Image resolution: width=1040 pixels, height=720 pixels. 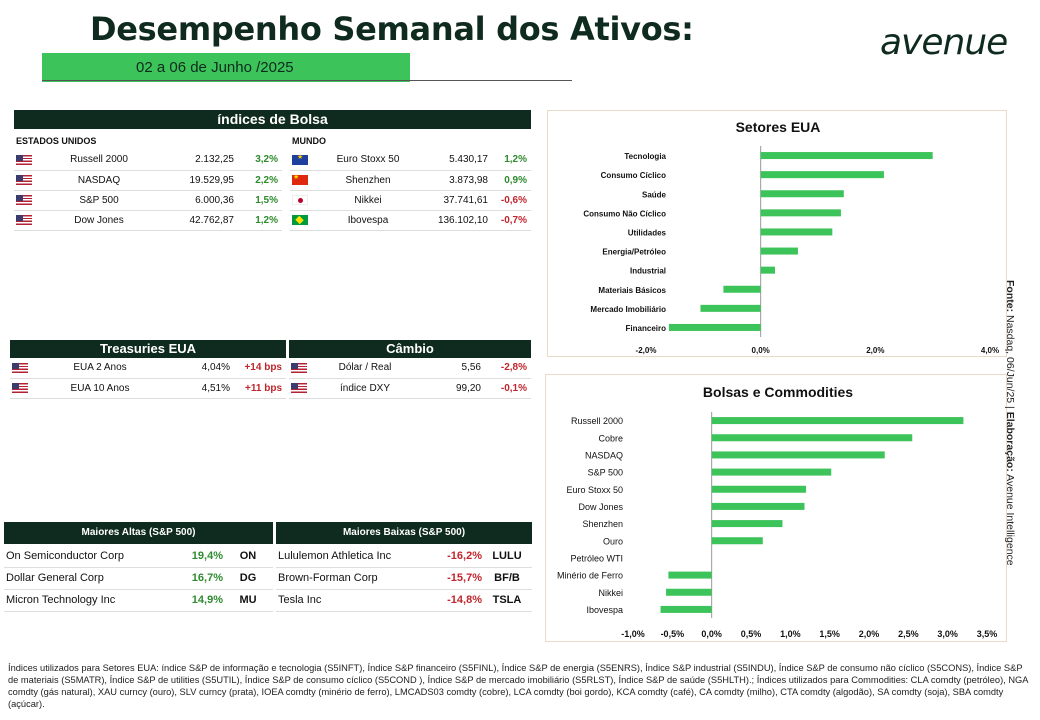 What do you see at coordinates (648, 271) in the screenshot?
I see `category-label: Industrial` at bounding box center [648, 271].